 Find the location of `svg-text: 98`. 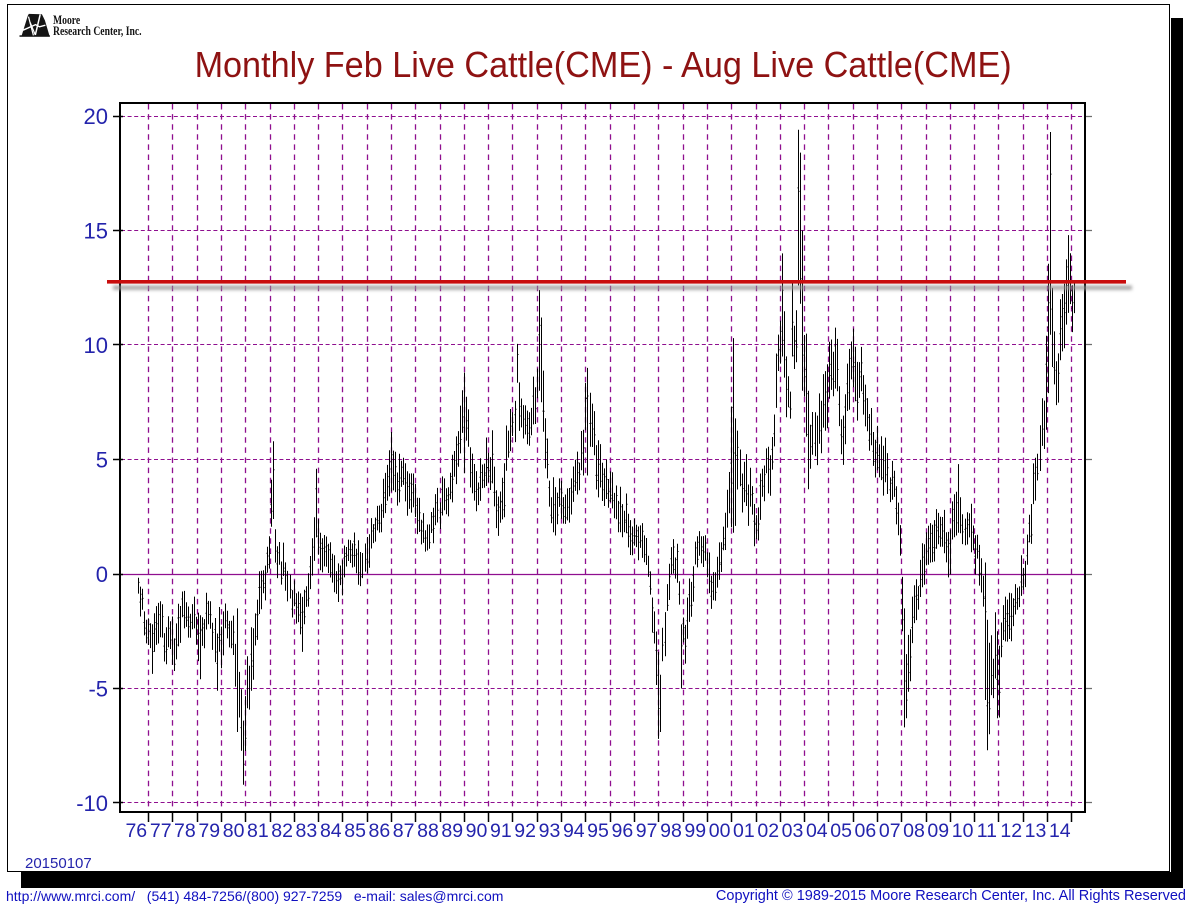

svg-text: 98 is located at coordinates (671, 831).